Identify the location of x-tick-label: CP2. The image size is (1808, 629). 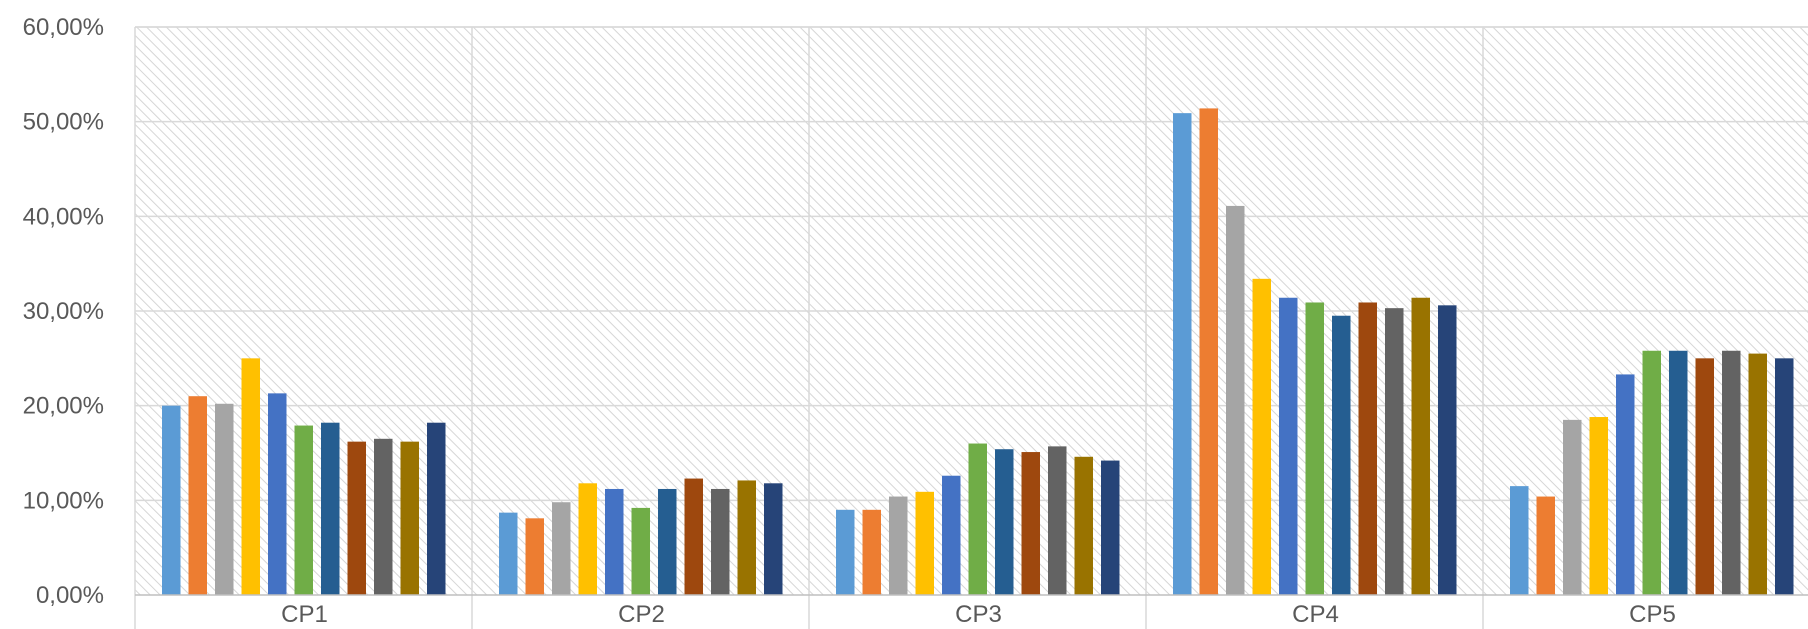
(641, 614).